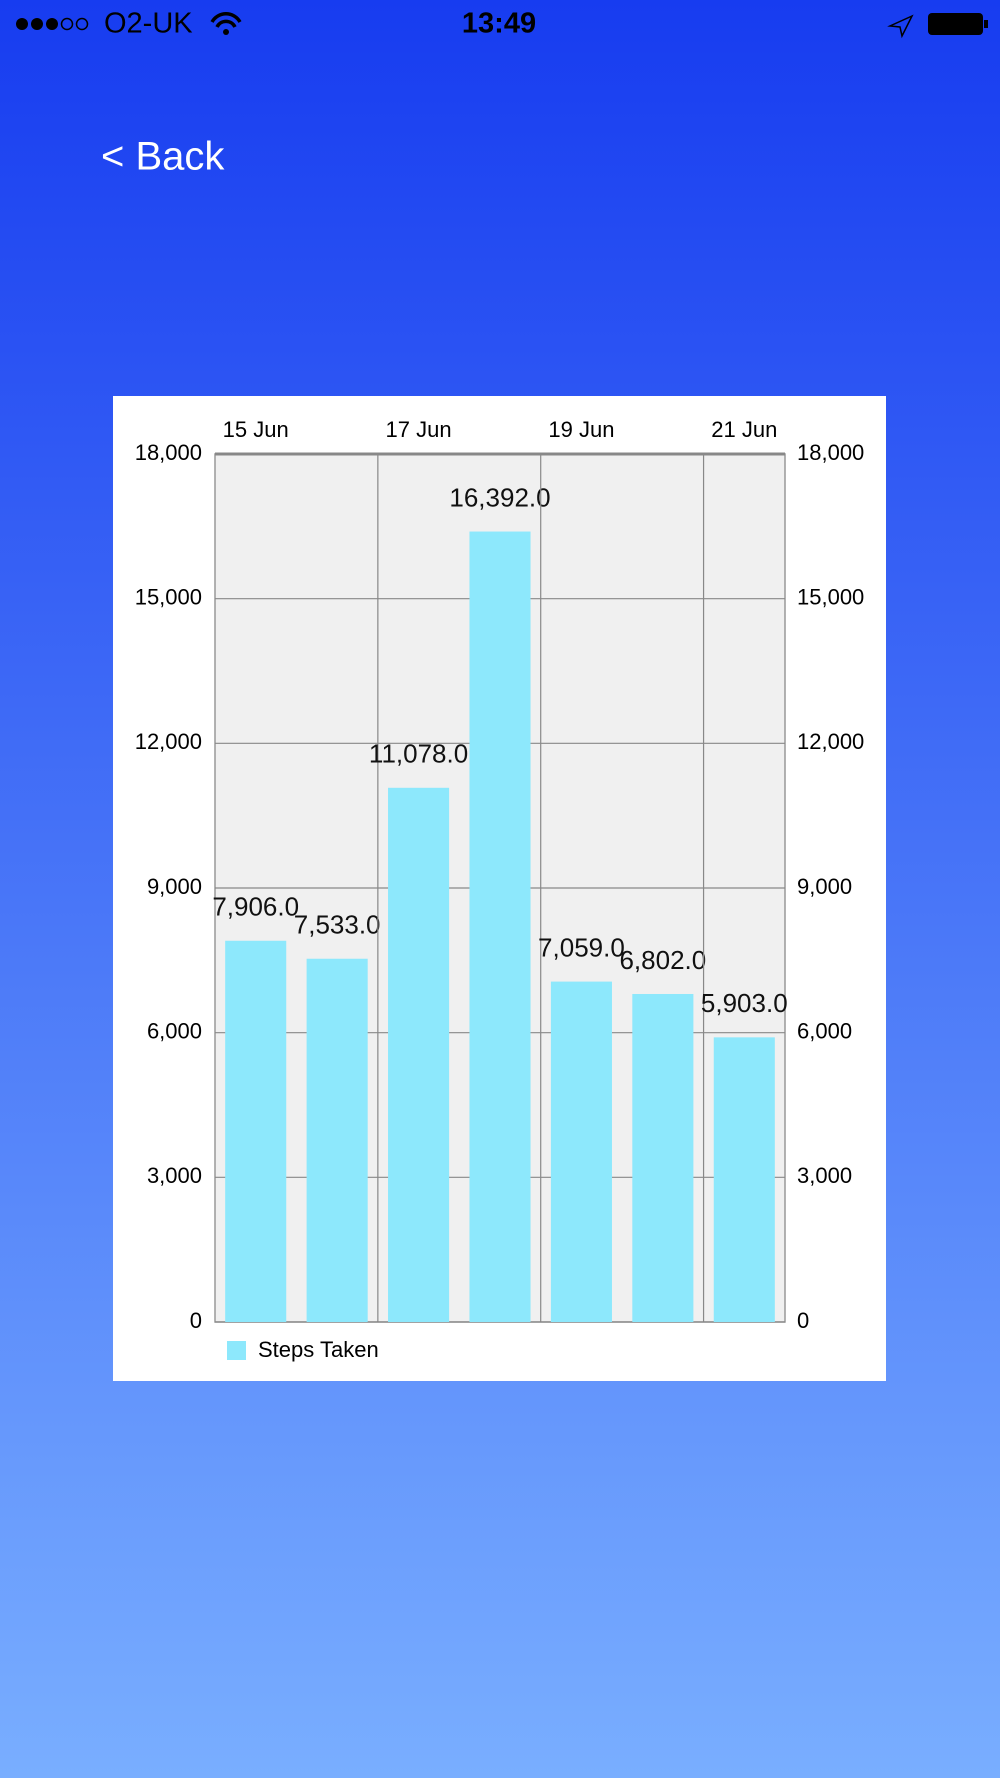  Describe the element at coordinates (255, 907) in the screenshot. I see `value-label: 7,906.0` at that location.